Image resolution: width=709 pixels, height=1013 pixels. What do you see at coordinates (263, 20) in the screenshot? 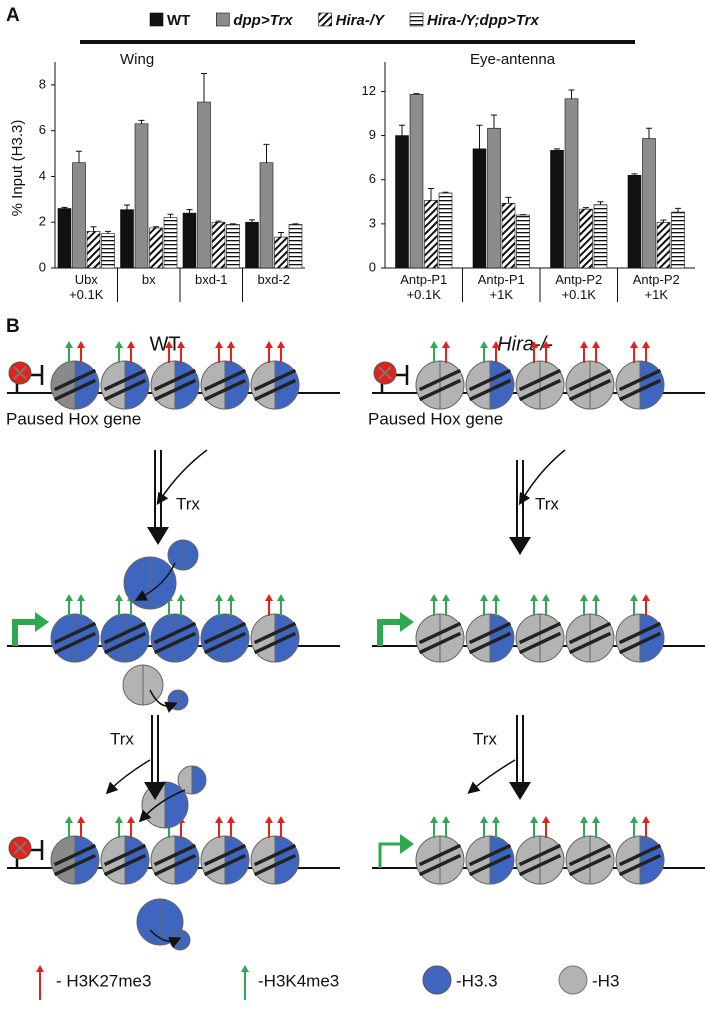
I see `legend-label: dpp>Trx` at bounding box center [263, 20].